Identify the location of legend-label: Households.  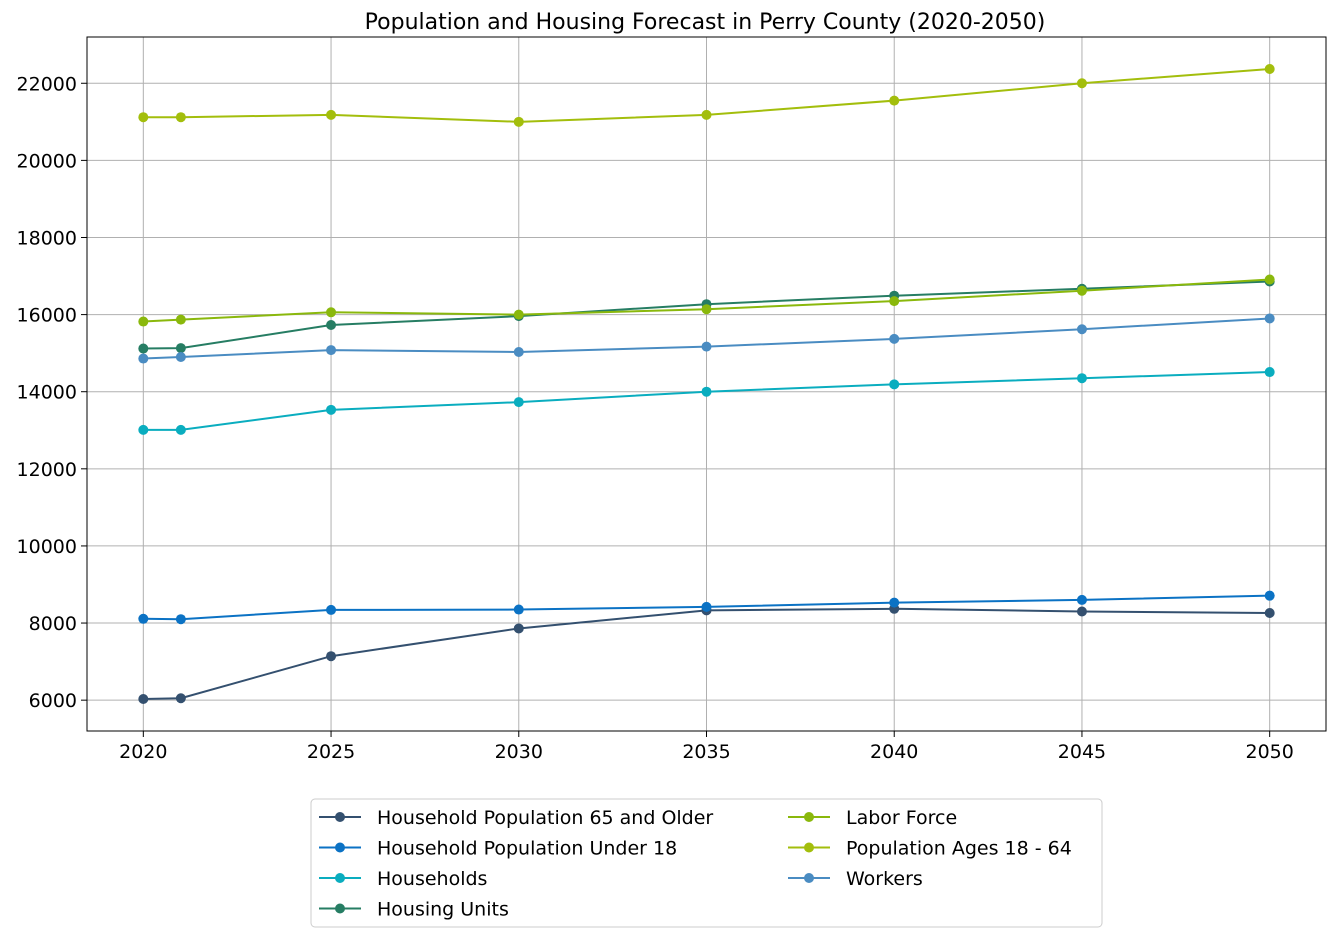
(432, 879).